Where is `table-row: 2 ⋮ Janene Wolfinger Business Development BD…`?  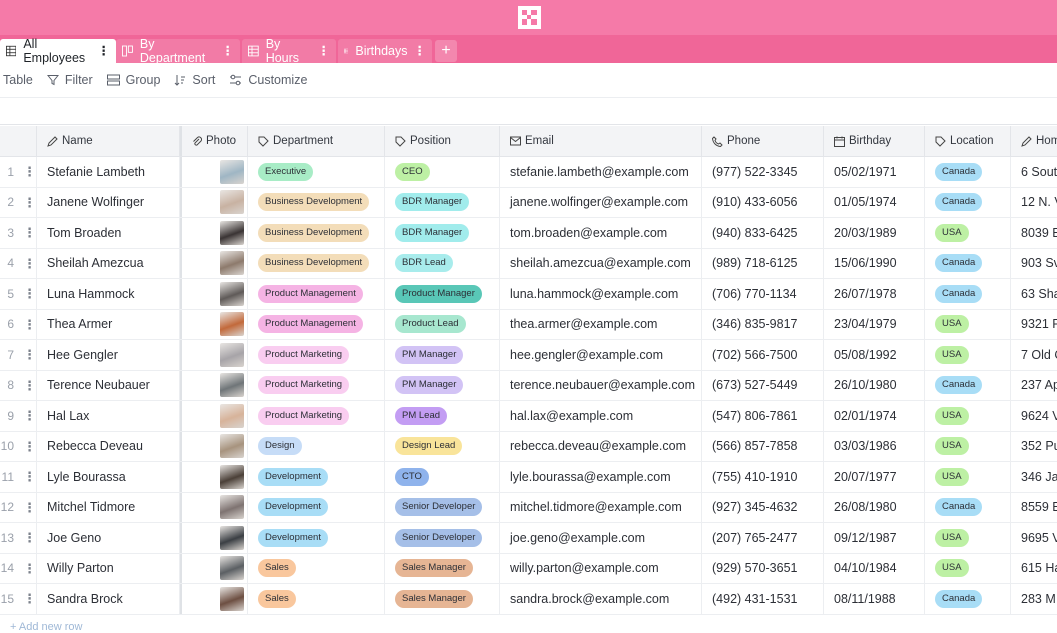
table-row: 2 ⋮ Janene Wolfinger Business Development BD… is located at coordinates (528, 202).